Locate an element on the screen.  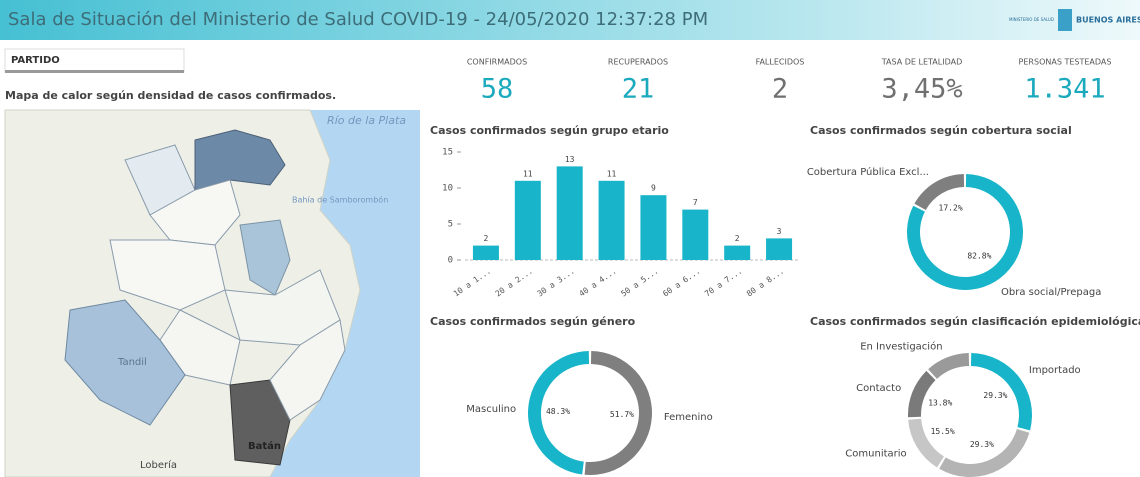
y-tick-label: 15 is located at coordinates (447, 153).